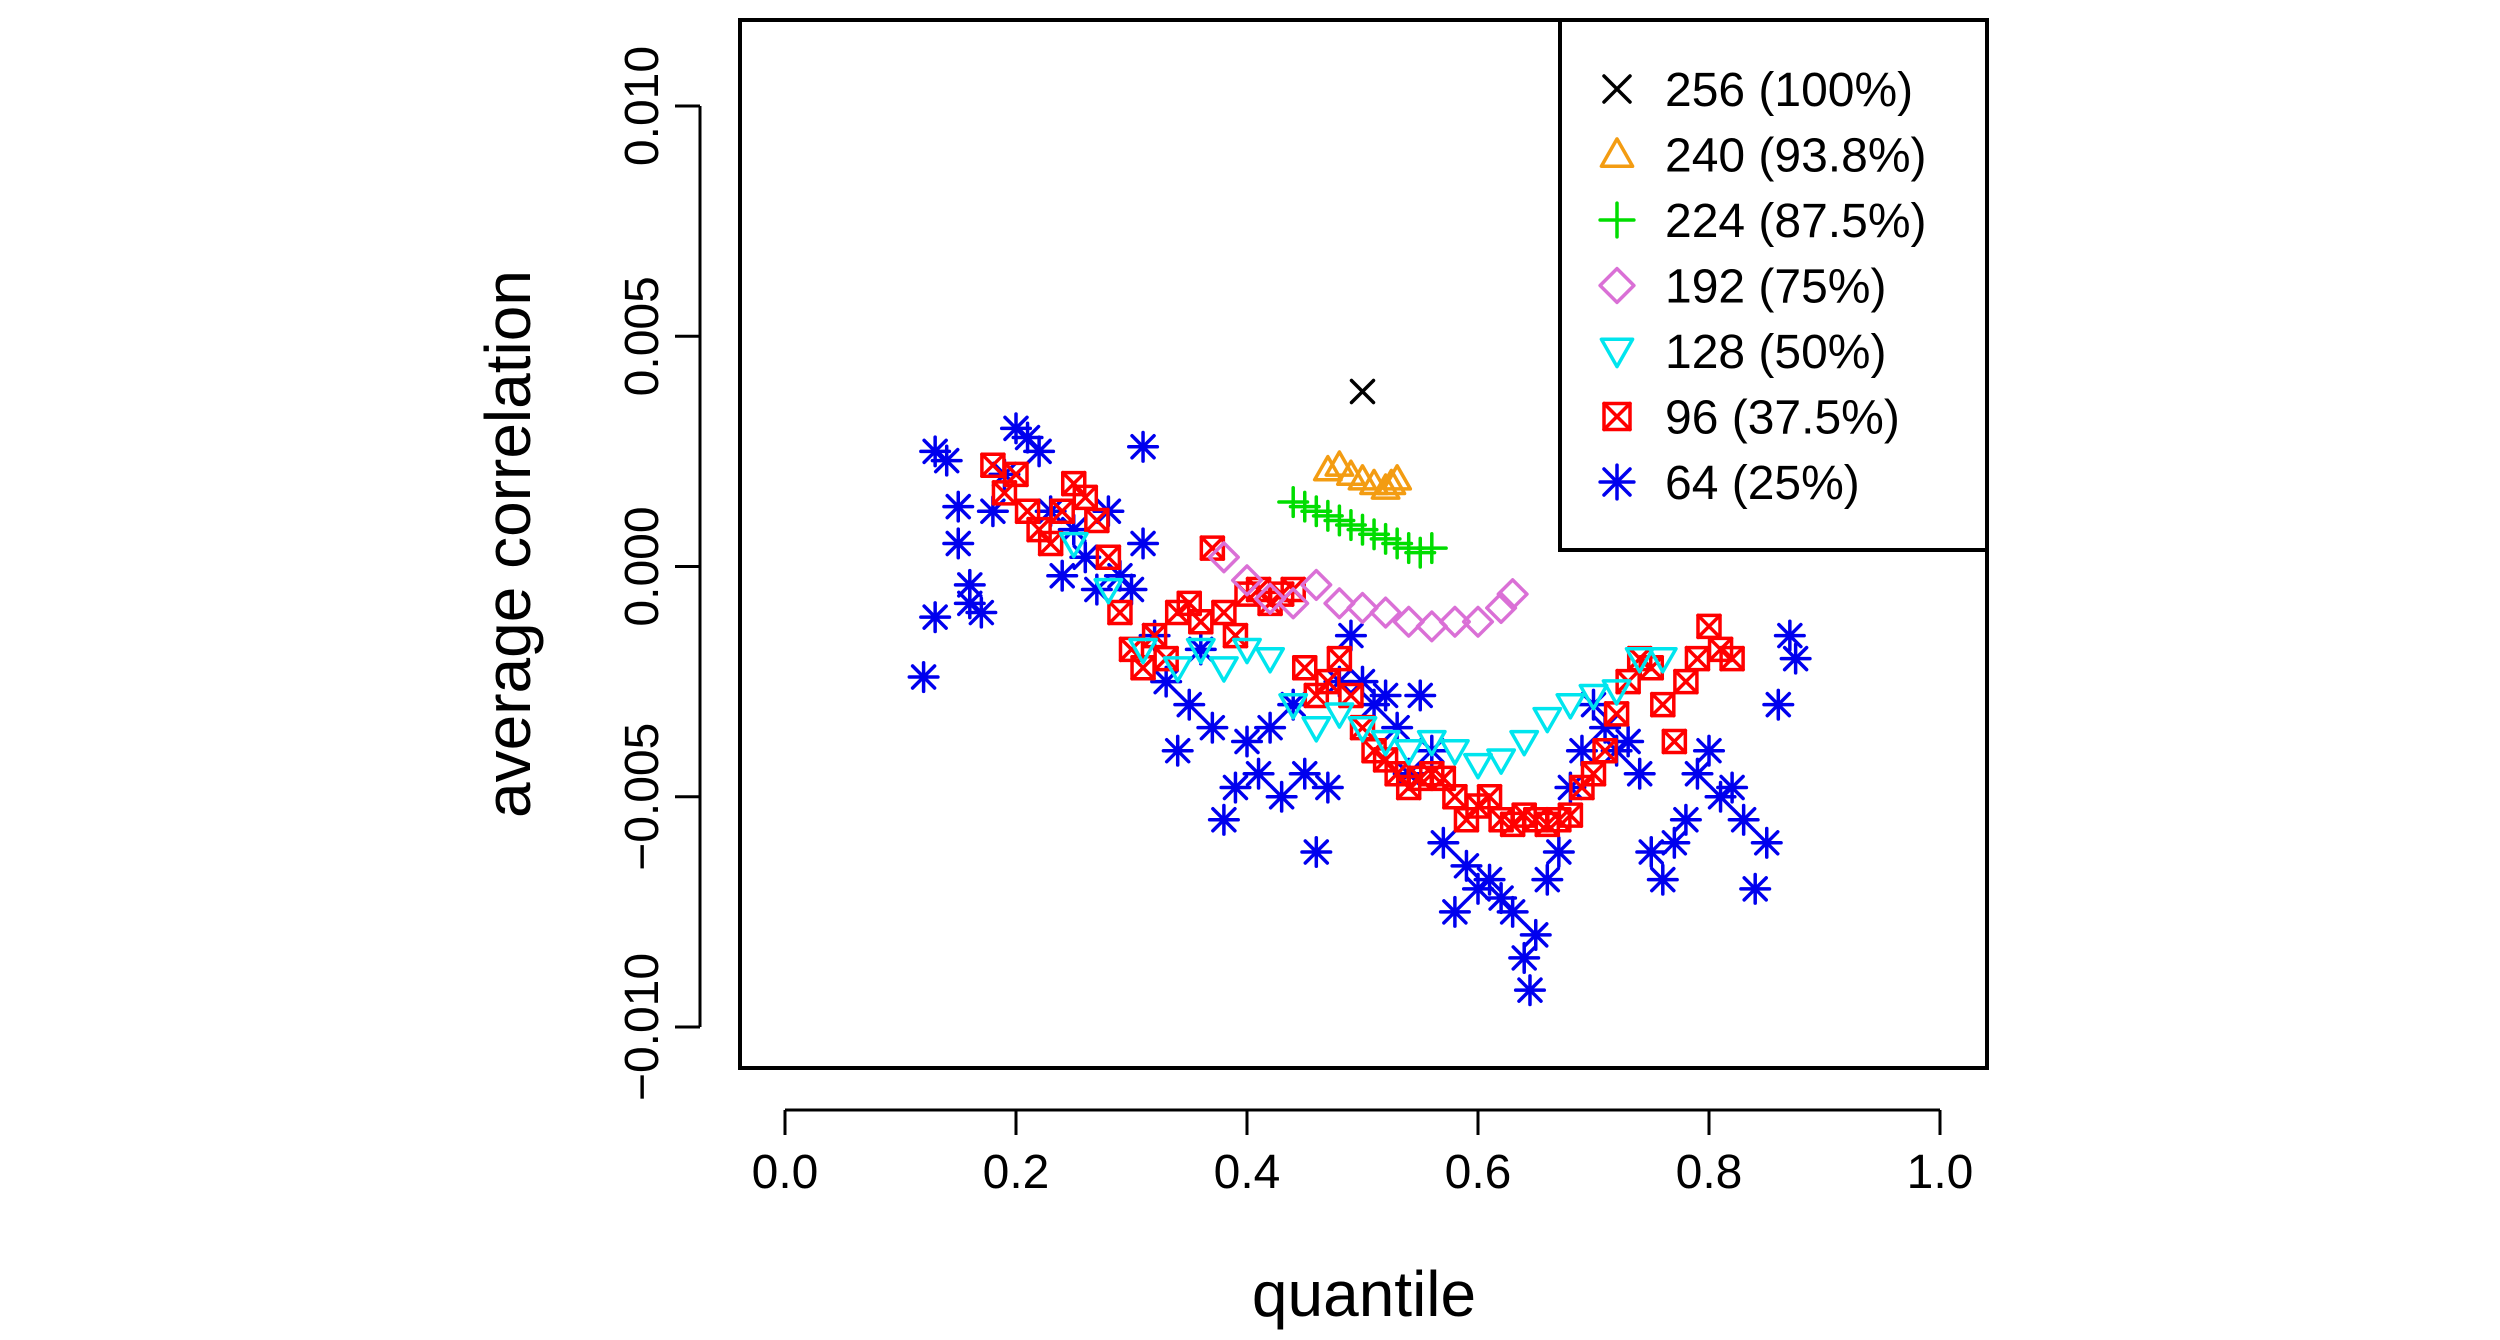 The width and height of the screenshot is (2500, 1340). What do you see at coordinates (1247, 1172) in the screenshot?
I see `x-tick-label: 0.4` at bounding box center [1247, 1172].